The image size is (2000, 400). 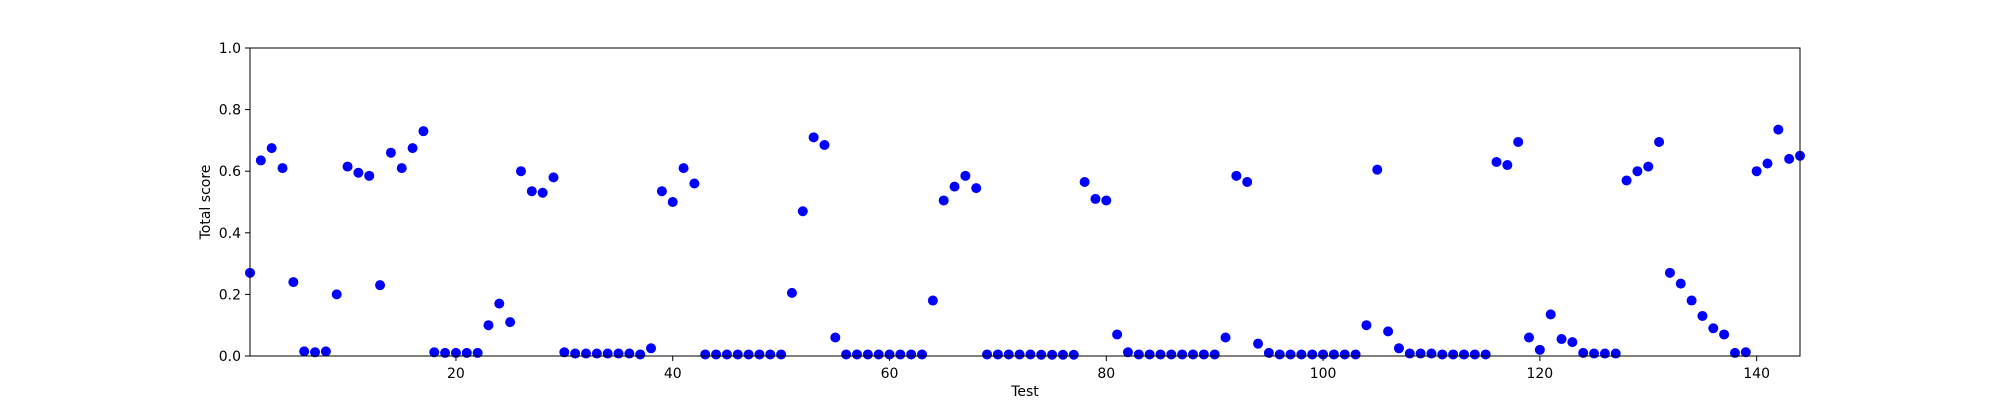 I want to click on x-tick-label: 20, so click(x=456, y=374).